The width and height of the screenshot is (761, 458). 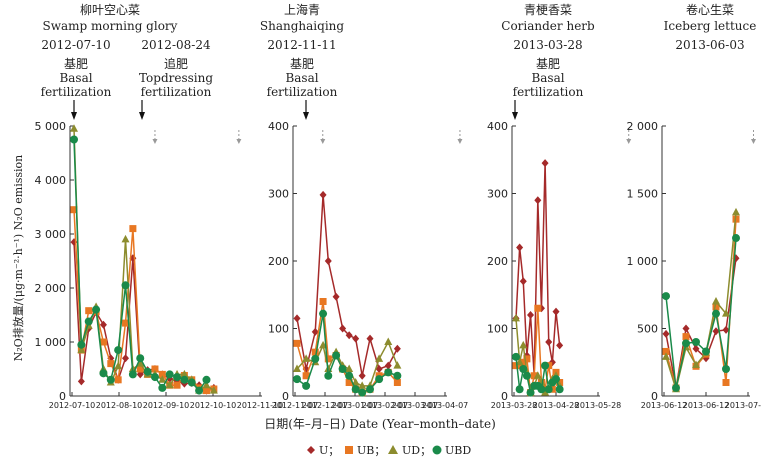 What do you see at coordinates (514, 405) in the screenshot?
I see `x-tick-label: 2013-03-28` at bounding box center [514, 405].